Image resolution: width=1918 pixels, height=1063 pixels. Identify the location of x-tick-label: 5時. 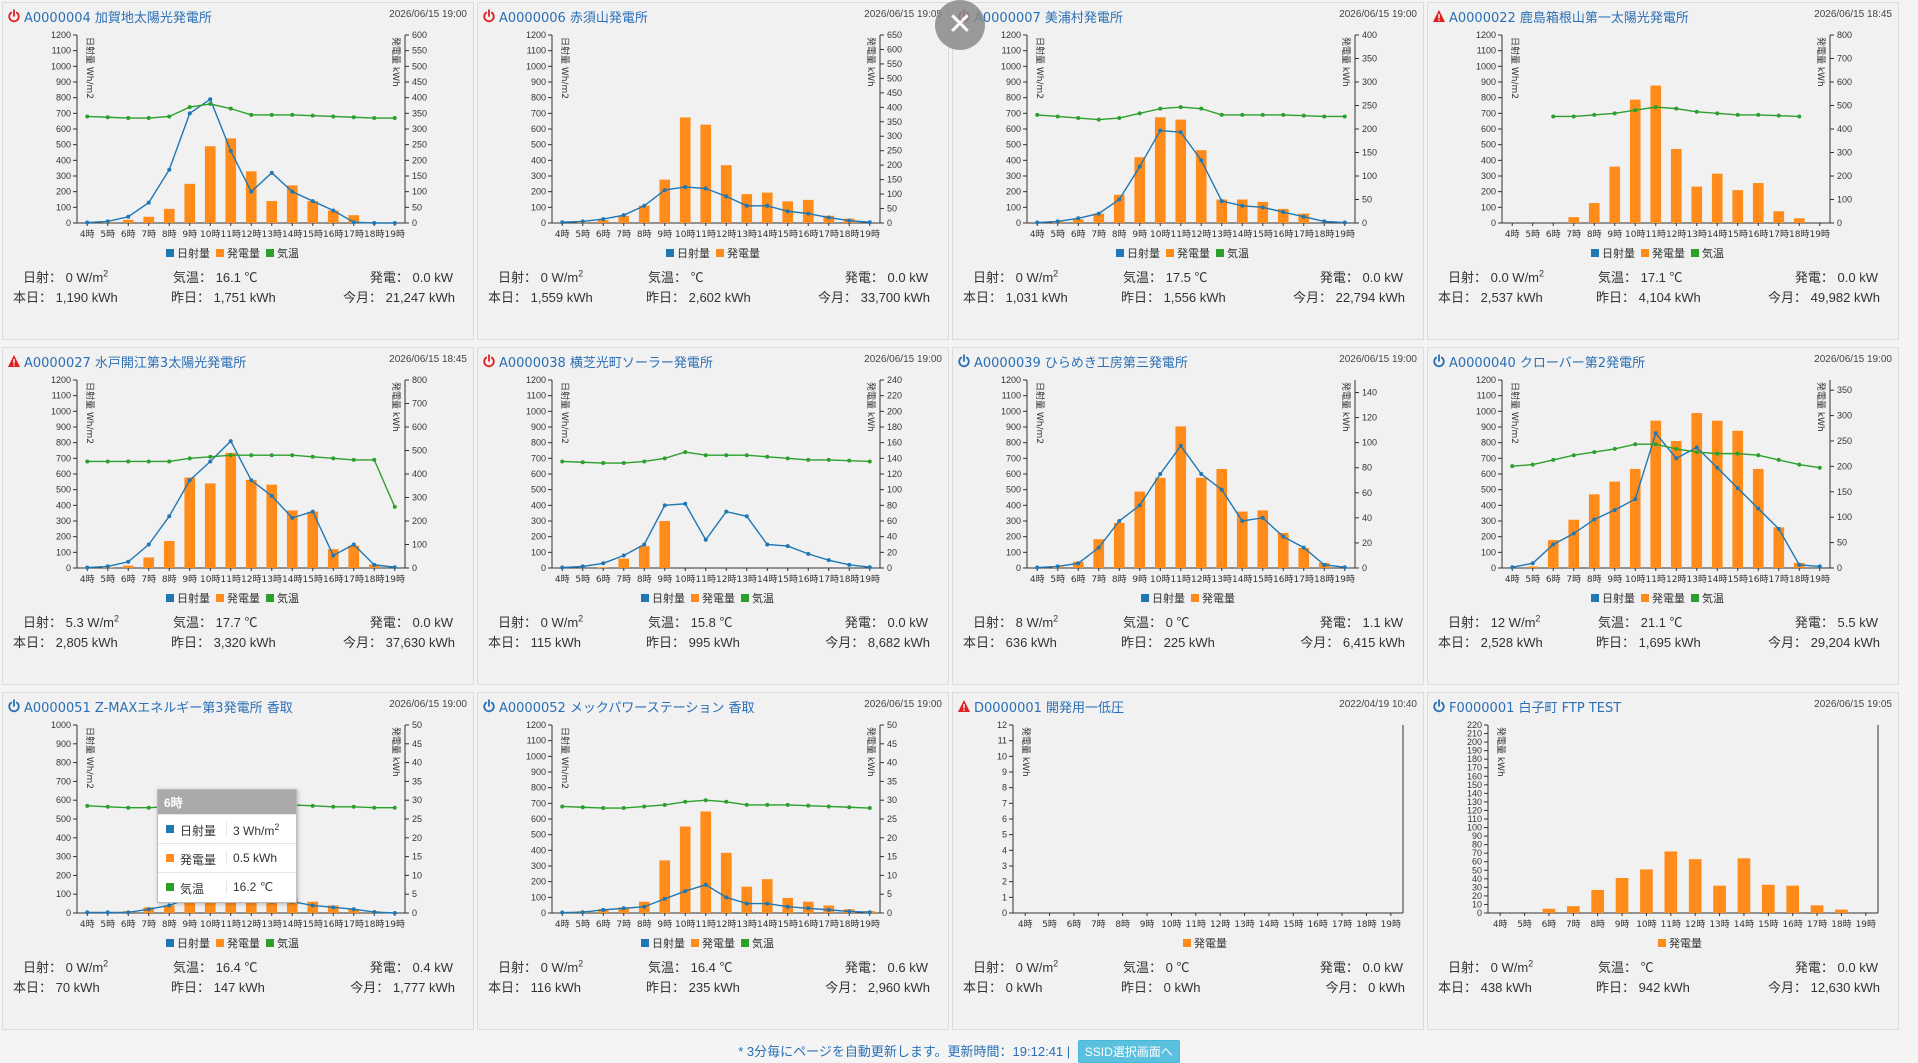
(107, 579).